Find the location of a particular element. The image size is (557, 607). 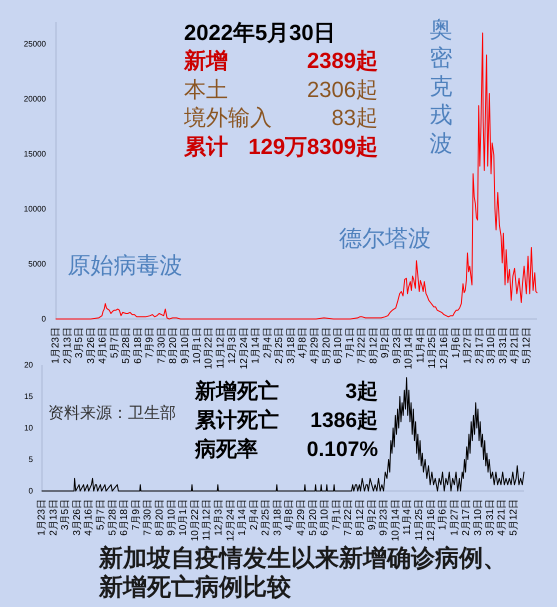

annotation: 83起 is located at coordinates (355, 117).